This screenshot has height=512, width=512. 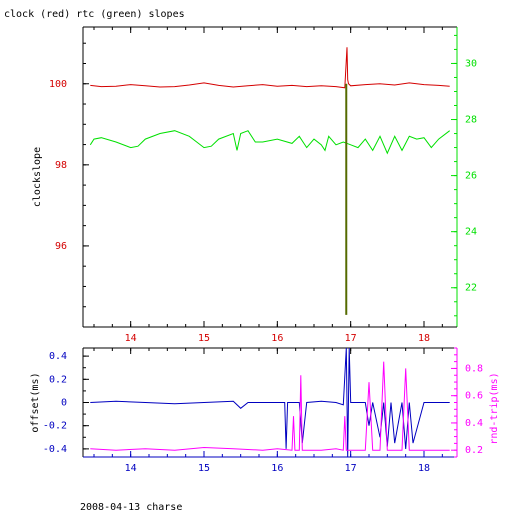 I want to click on y-right-tick-label: 0.4, so click(x=474, y=423).